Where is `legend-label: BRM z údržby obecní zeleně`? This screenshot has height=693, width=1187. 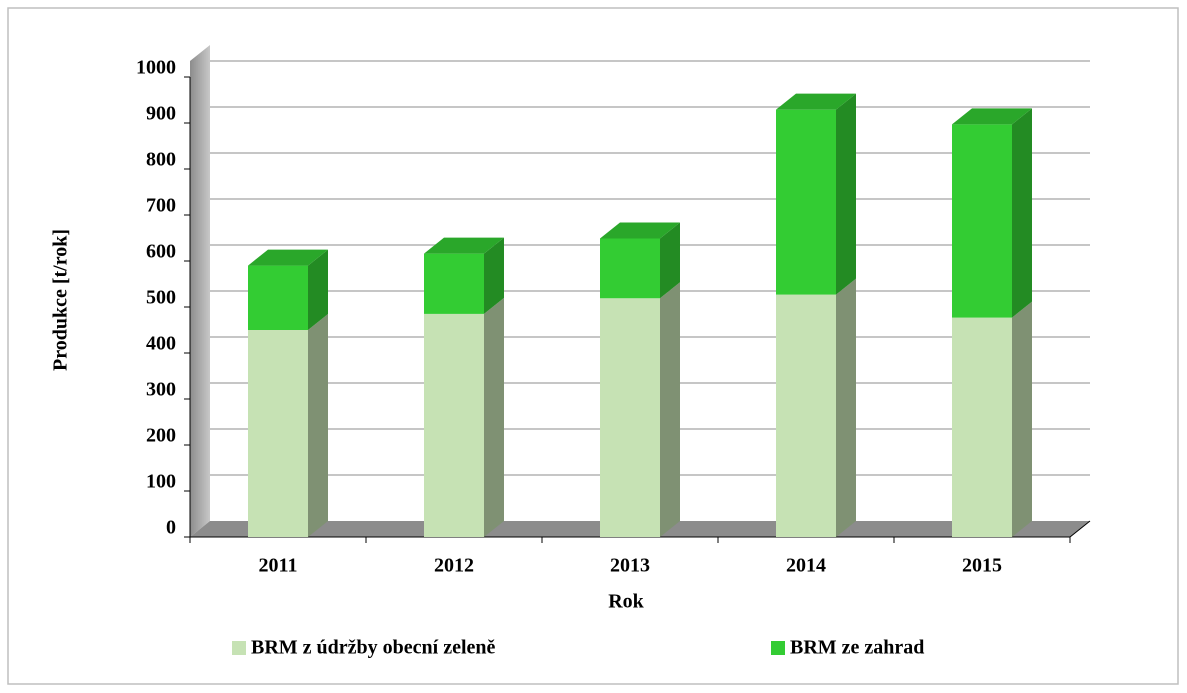 legend-label: BRM z údržby obecní zeleně is located at coordinates (373, 648).